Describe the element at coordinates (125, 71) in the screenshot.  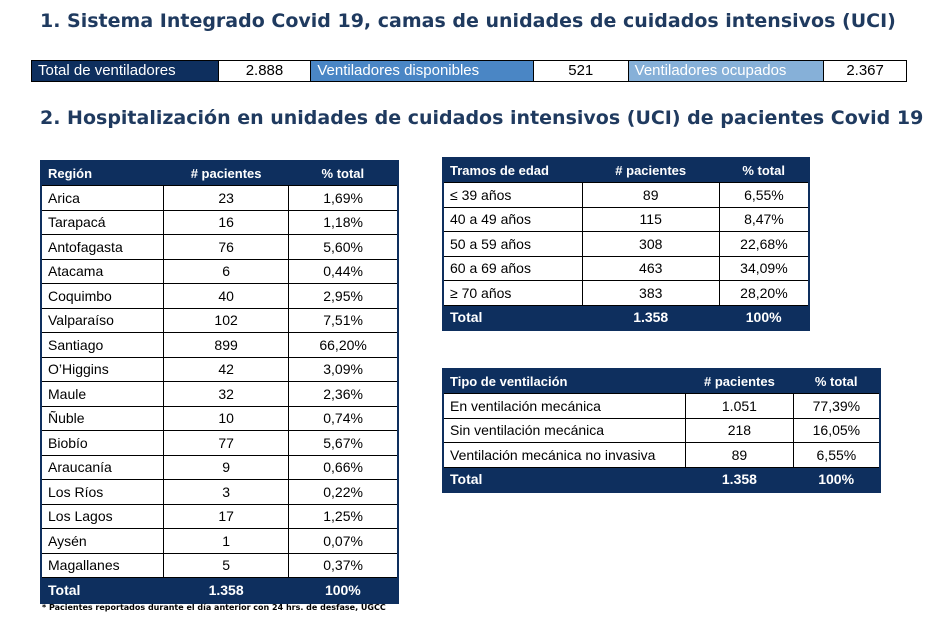
I see `total-ventiladores-label: Total de ventiladores` at that location.